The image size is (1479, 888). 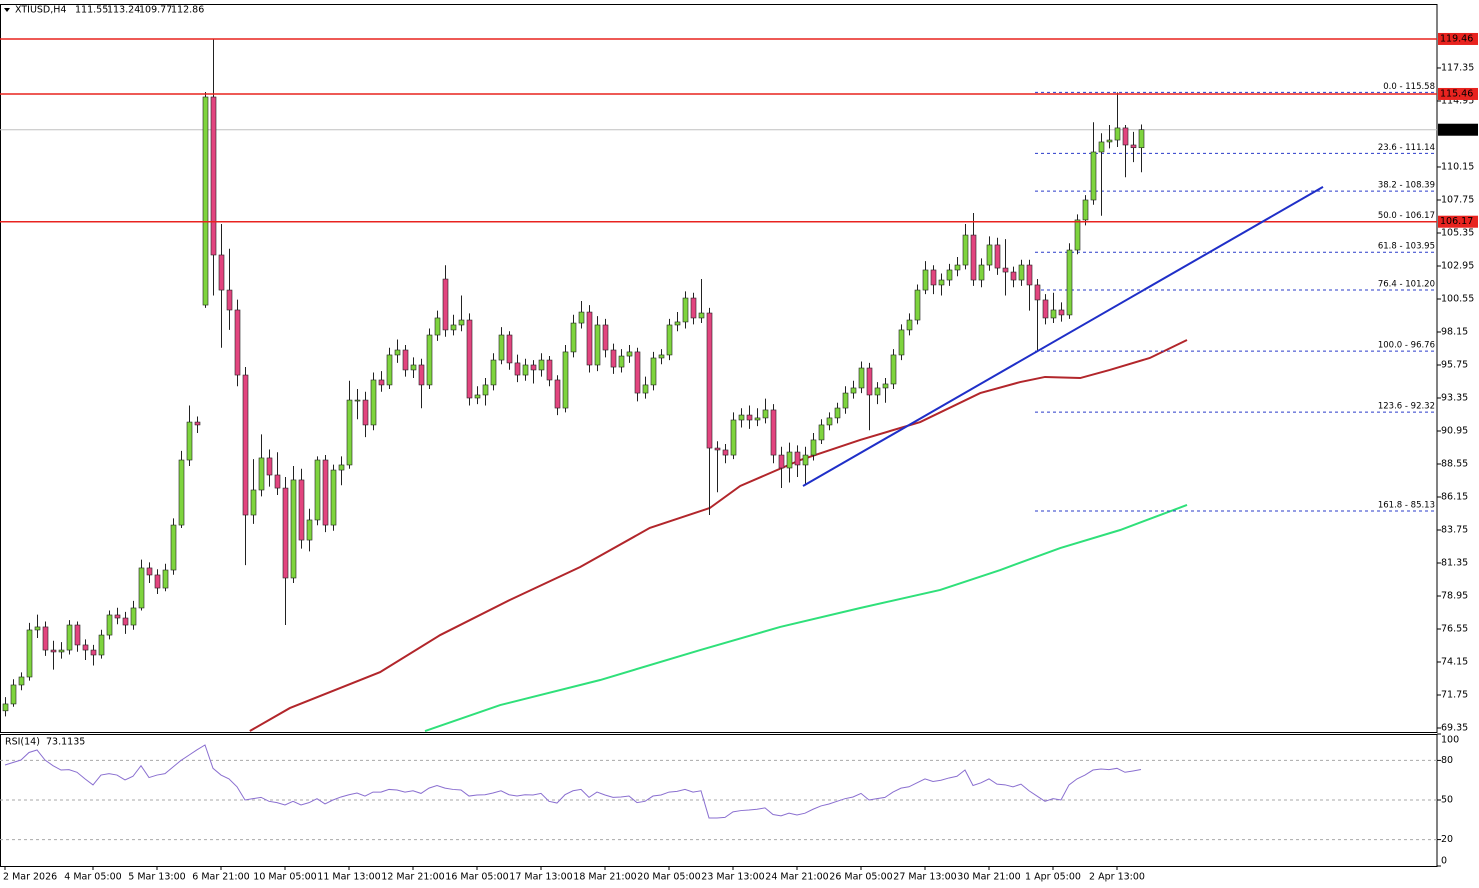 What do you see at coordinates (860, 877) in the screenshot?
I see `x-tick-label: 26 Mar 05:00` at bounding box center [860, 877].